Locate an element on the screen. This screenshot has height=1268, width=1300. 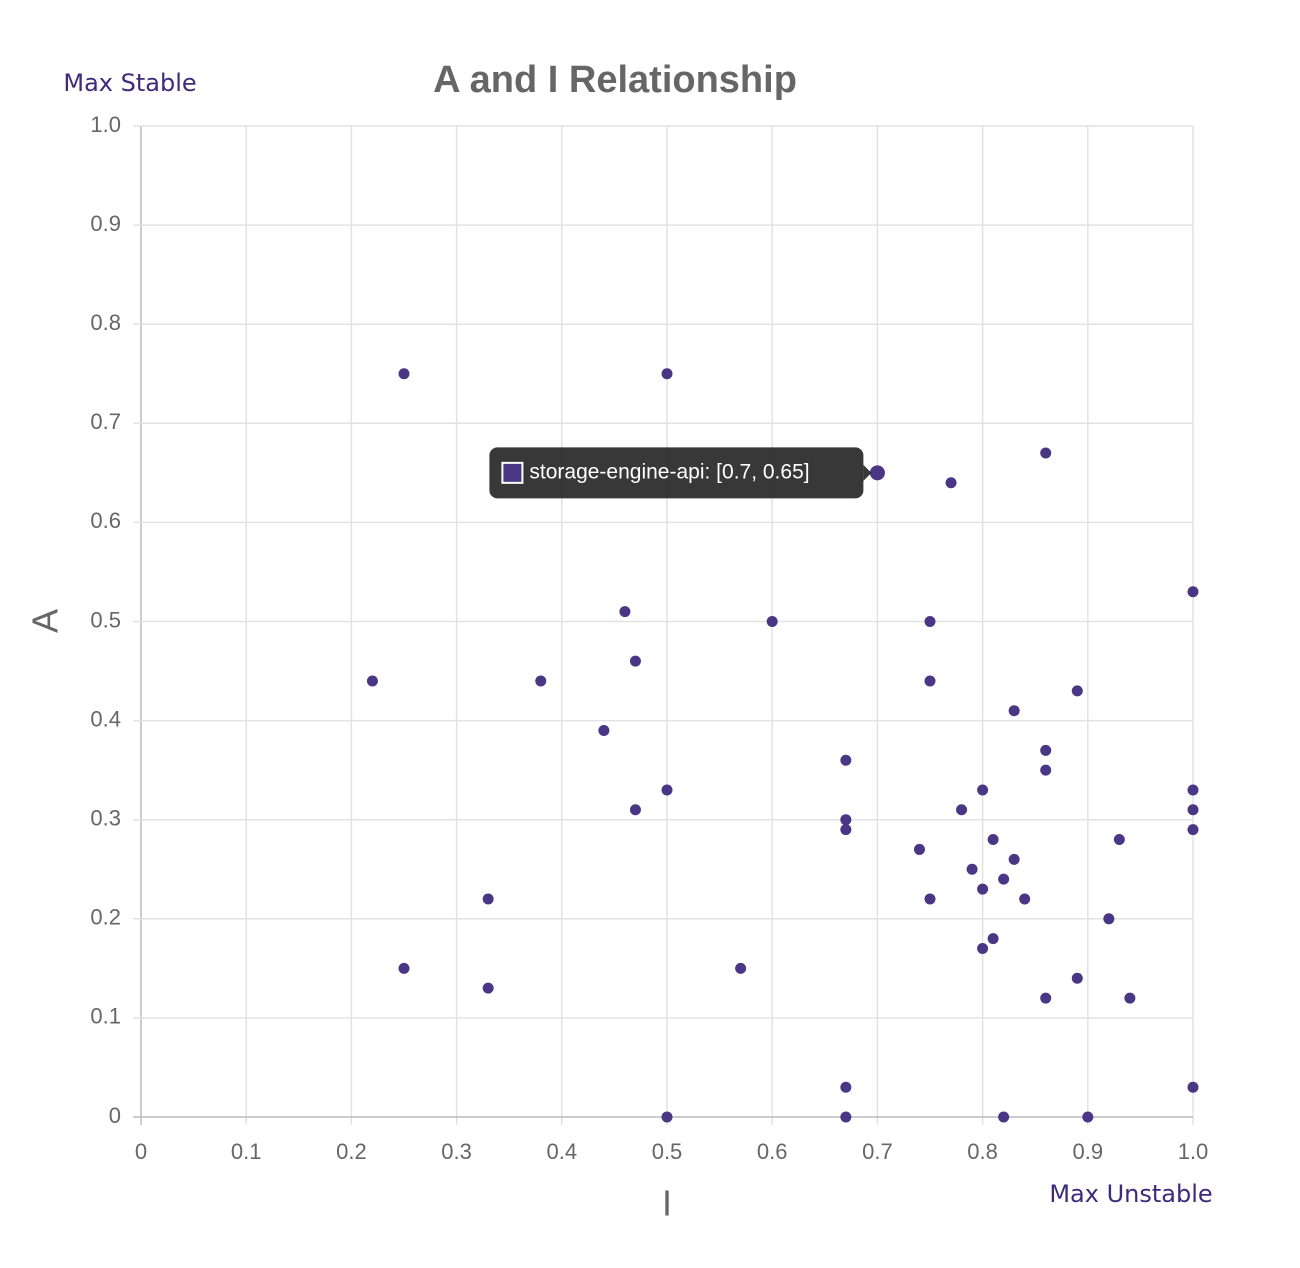
x-axis-label: I is located at coordinates (667, 1203).